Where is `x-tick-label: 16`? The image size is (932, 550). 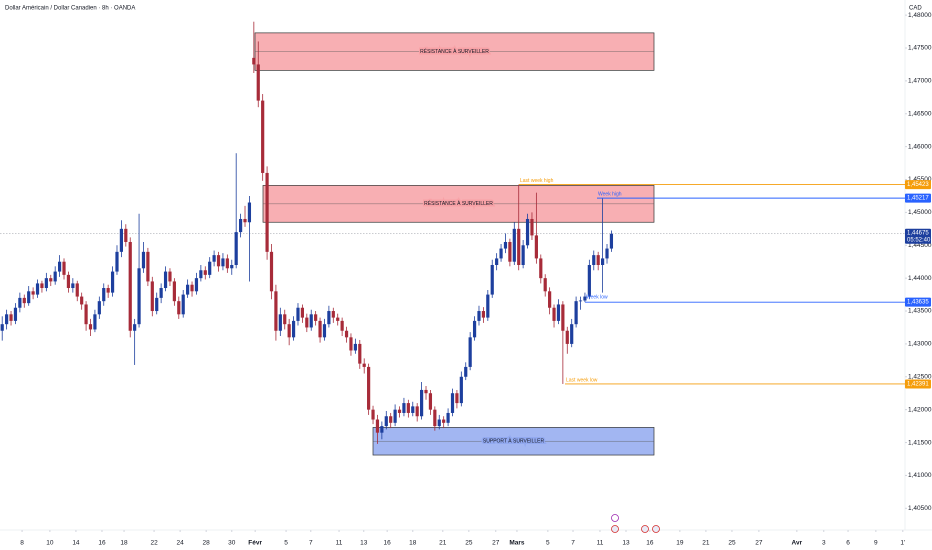 x-tick-label: 16 is located at coordinates (102, 543).